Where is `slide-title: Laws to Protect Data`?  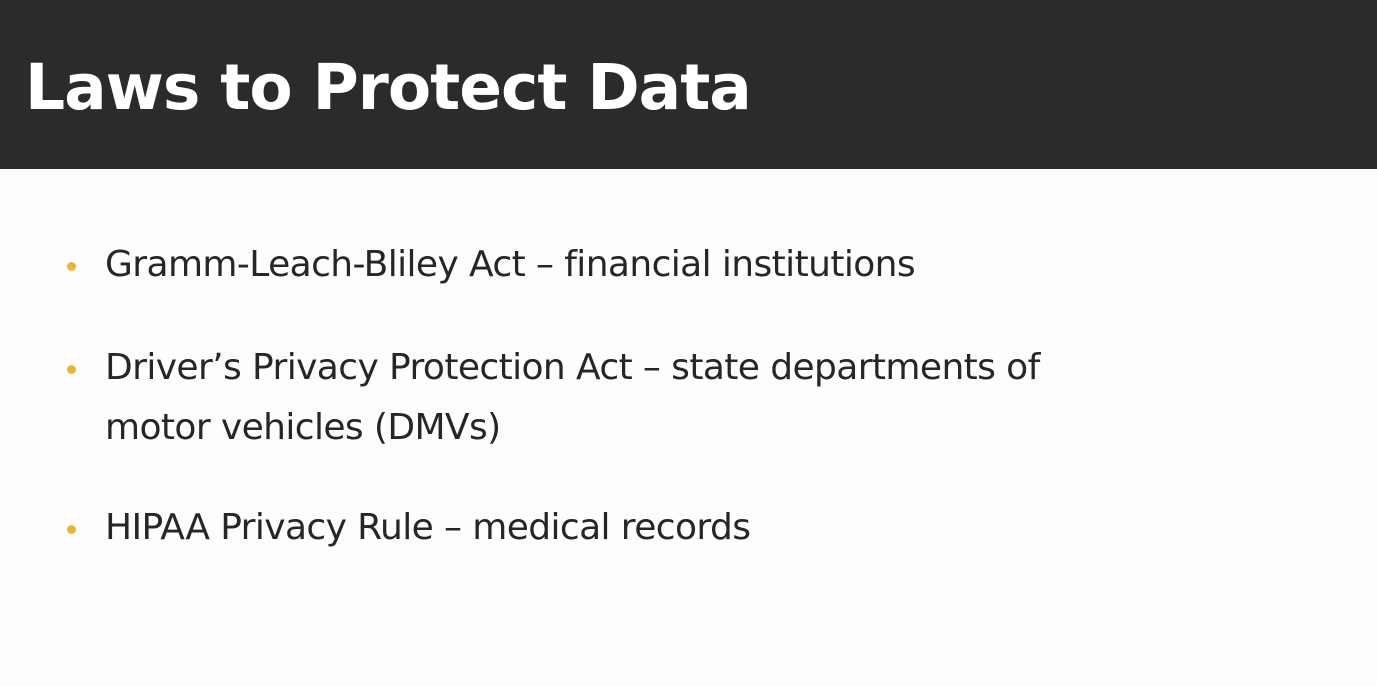
slide-title: Laws to Protect Data is located at coordinates (388, 87).